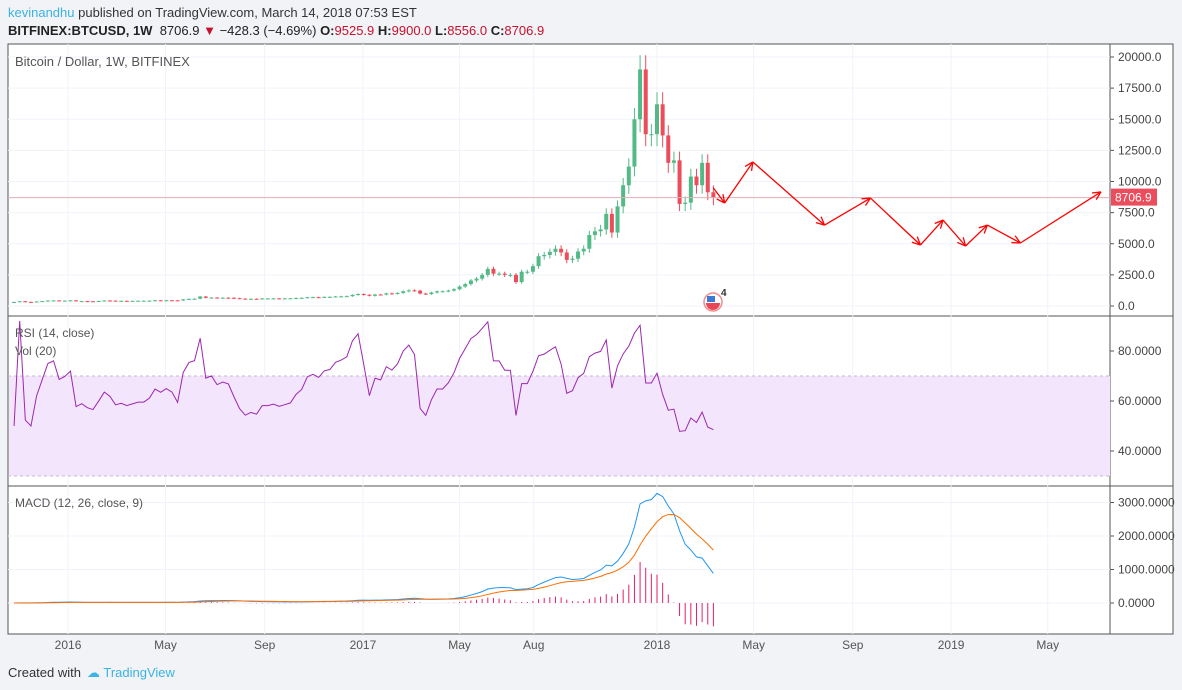 This screenshot has width=1182, height=690. Describe the element at coordinates (1140, 57) in the screenshot. I see `price-tick-label: 20000.0` at that location.